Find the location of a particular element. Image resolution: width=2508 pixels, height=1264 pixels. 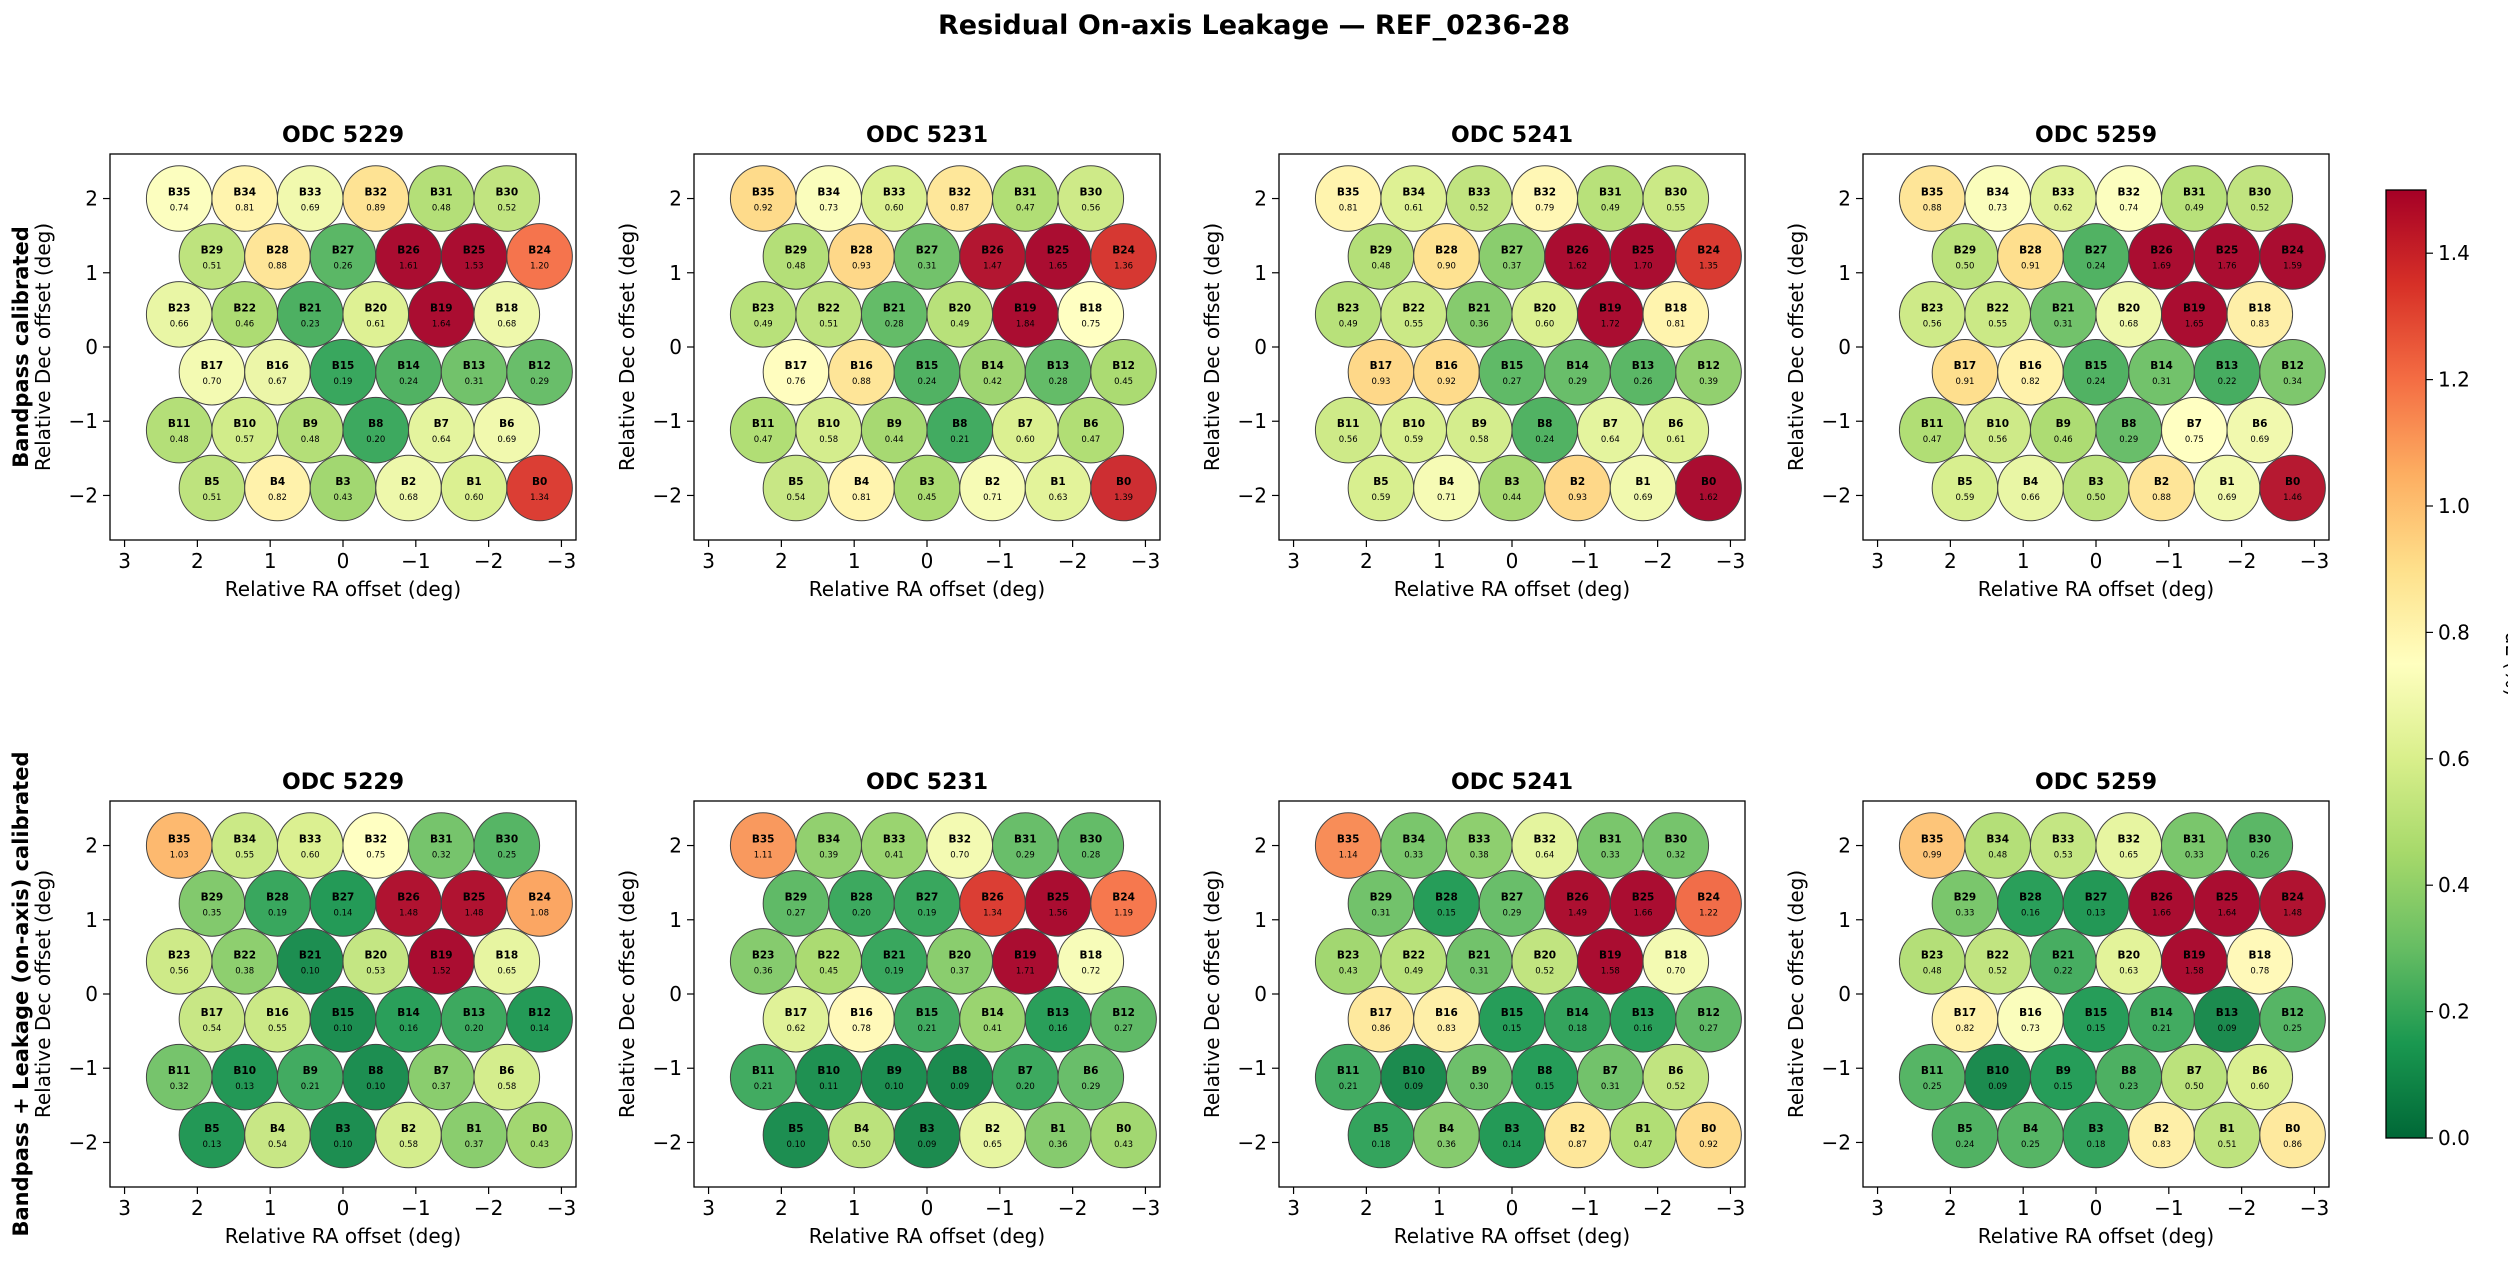

beam-label: B34 is located at coordinates (244, 193).